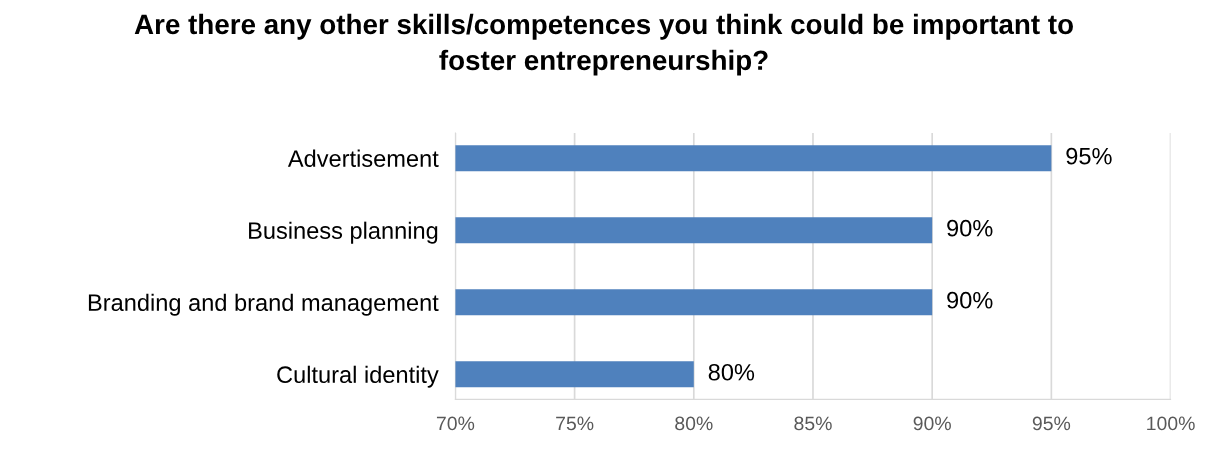 This screenshot has width=1208, height=459. I want to click on y-tick-label: Advertisement, so click(363, 158).